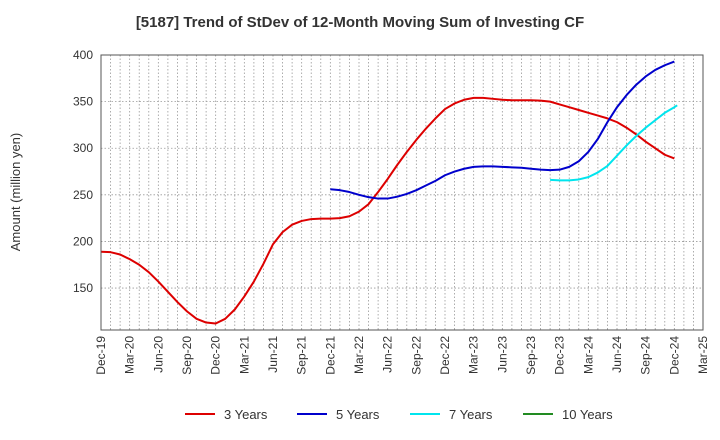 The width and height of the screenshot is (720, 440). What do you see at coordinates (83, 102) in the screenshot?
I see `y-tick-label: 350` at bounding box center [83, 102].